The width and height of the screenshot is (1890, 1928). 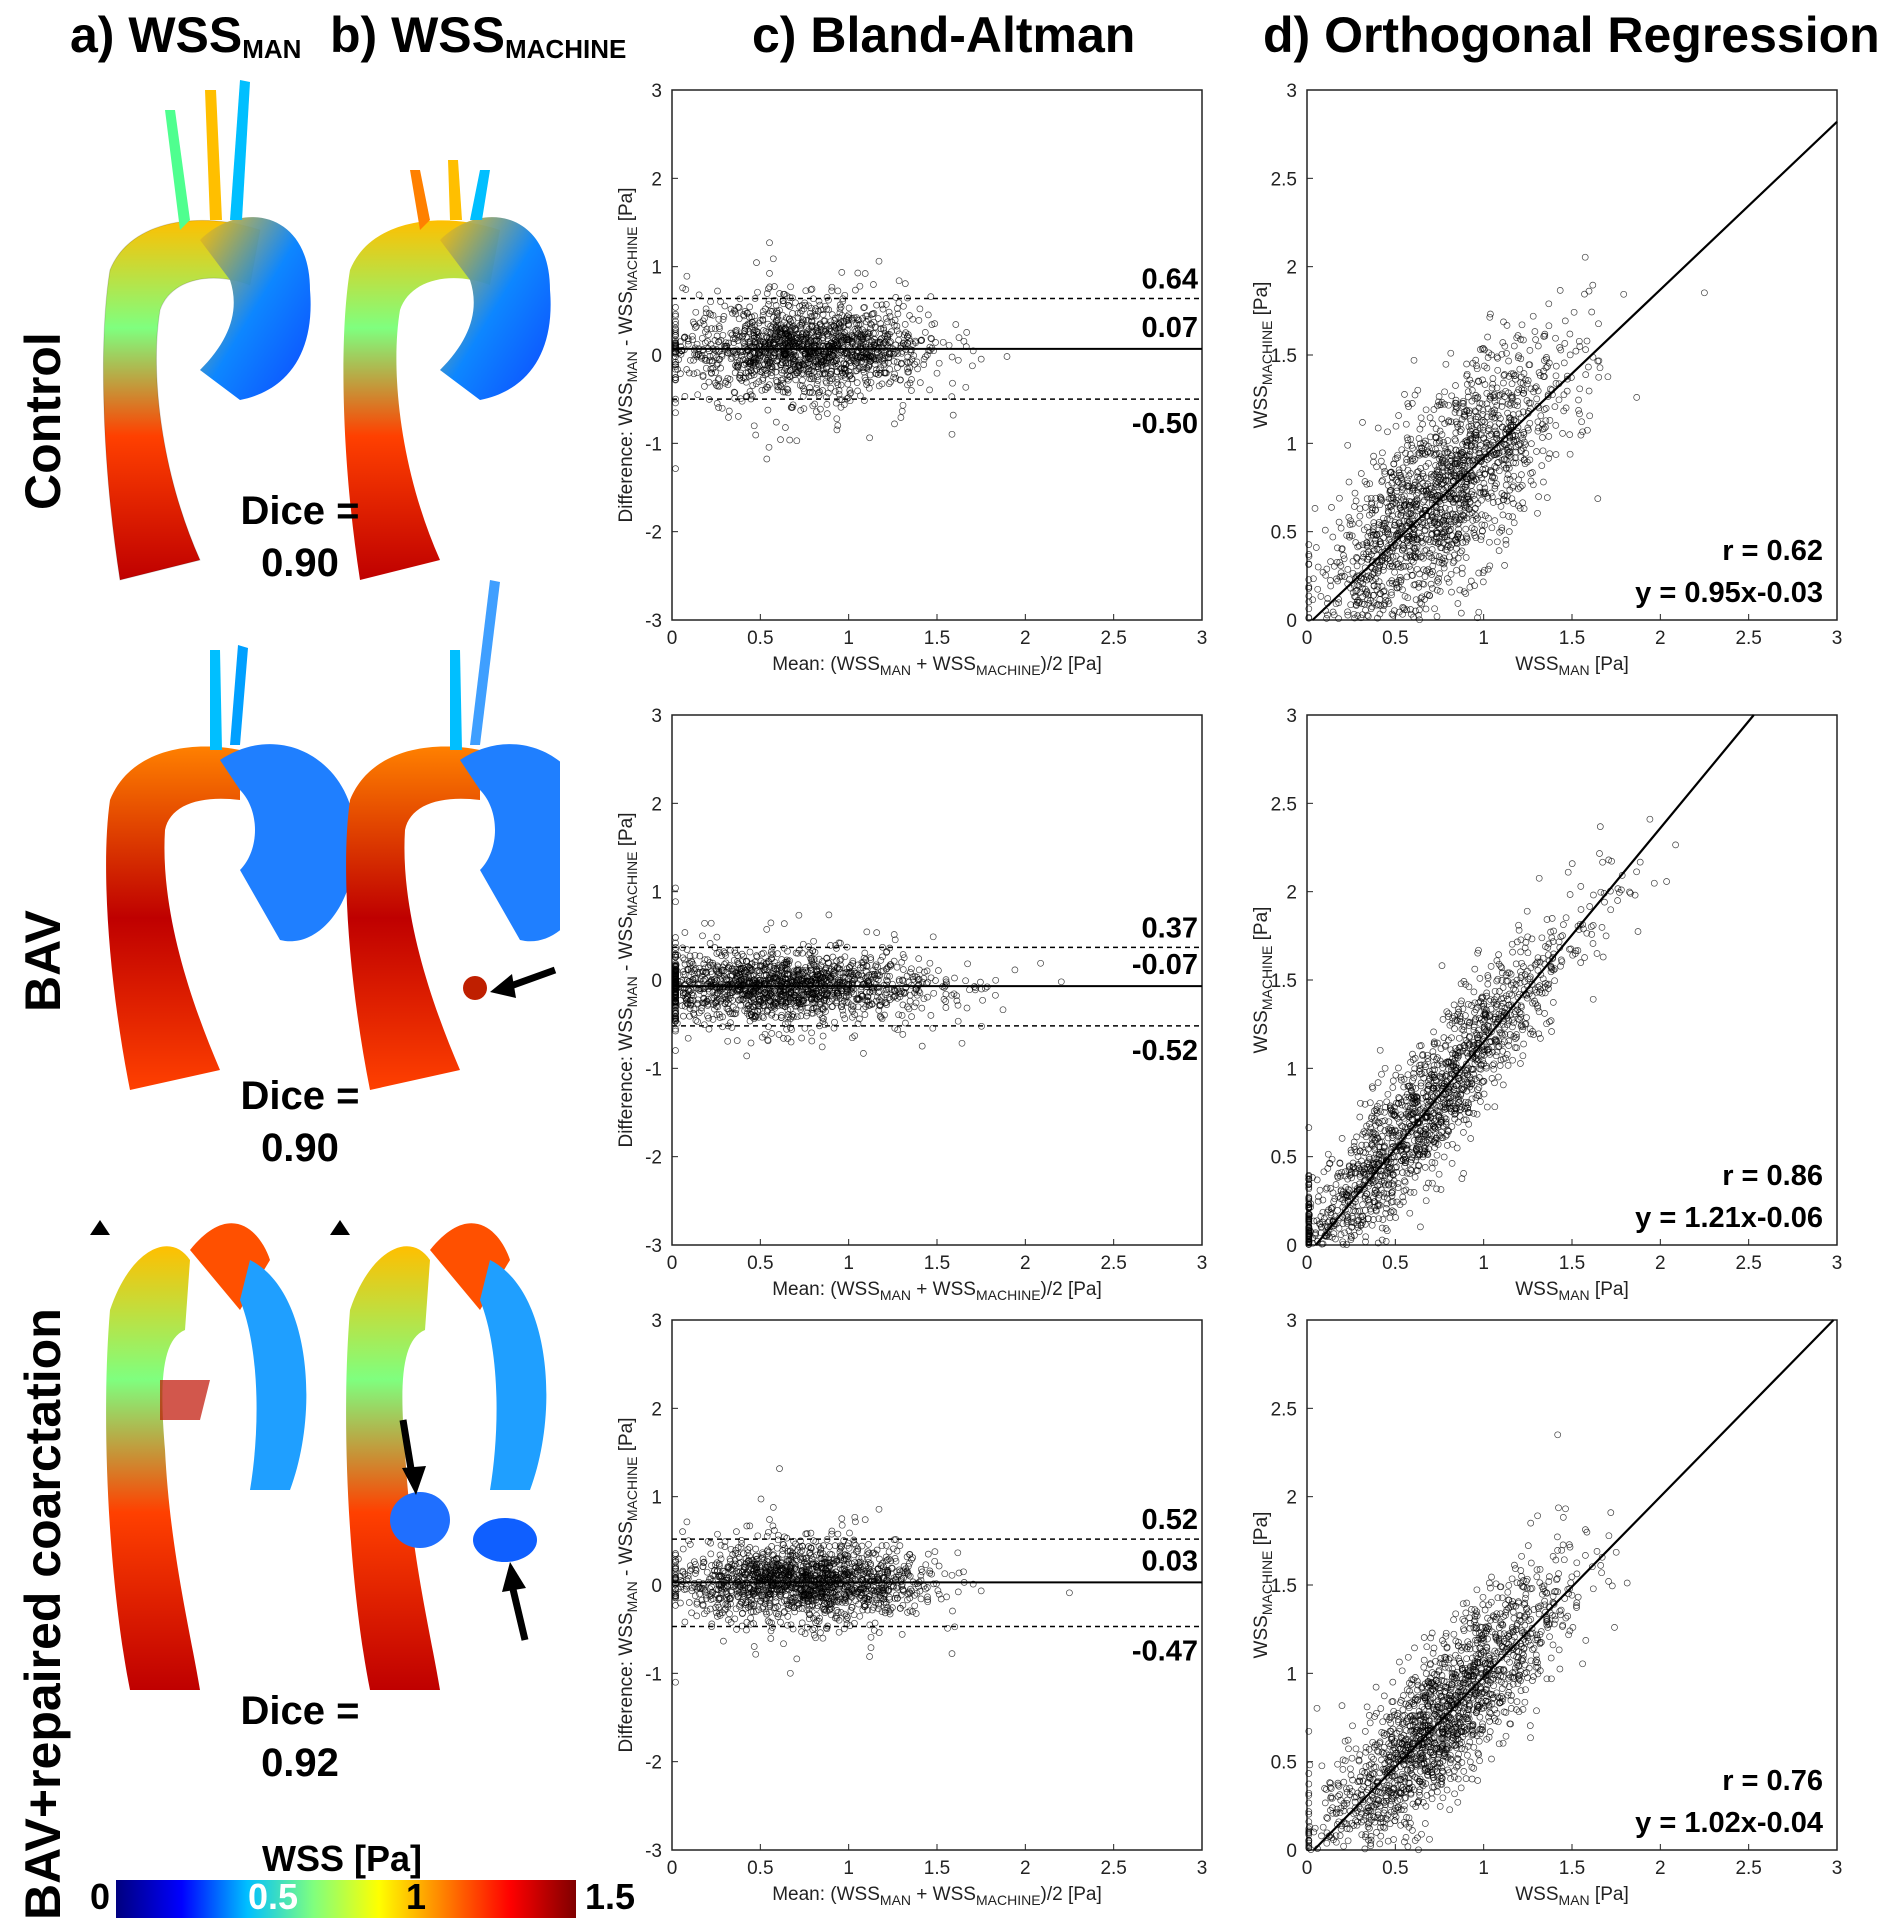 I want to click on x-tick-label: 0, so click(x=1307, y=638).